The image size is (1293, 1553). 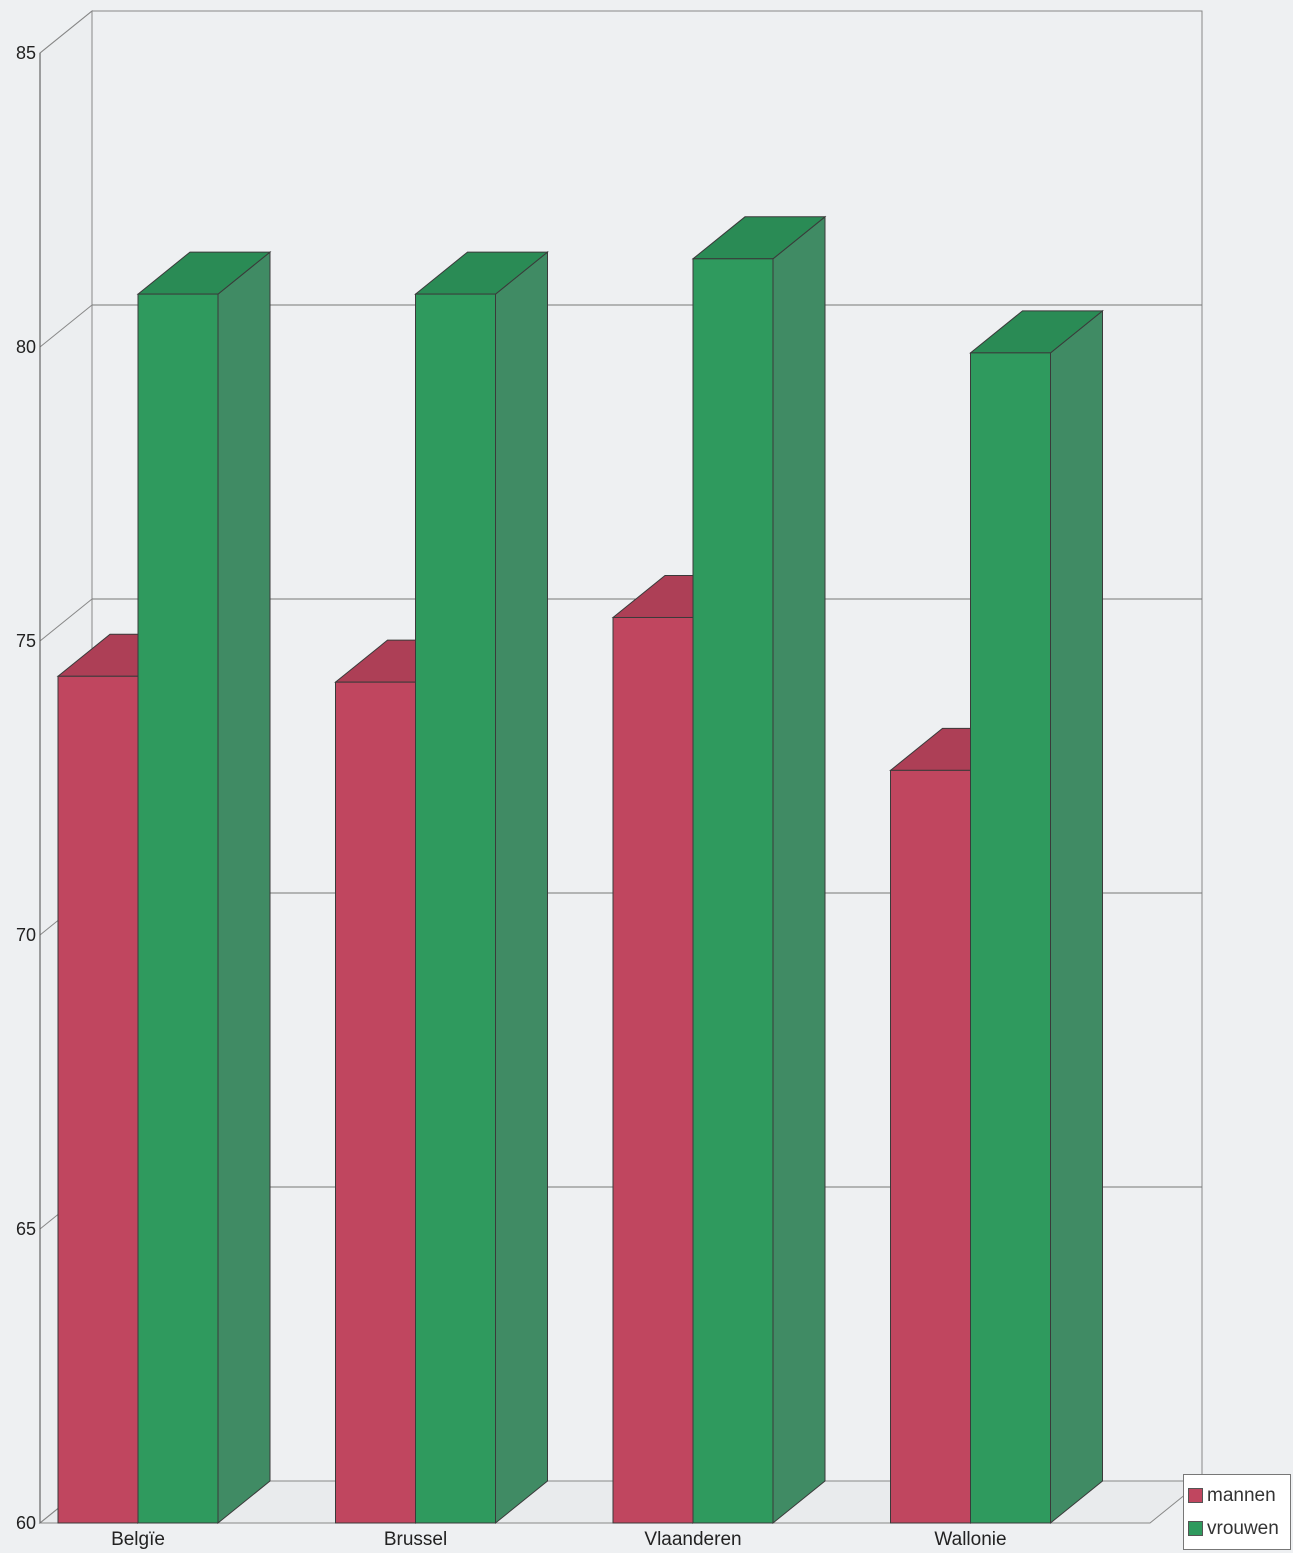 What do you see at coordinates (1195, 1495) in the screenshot?
I see `legend-swatch-mannen` at bounding box center [1195, 1495].